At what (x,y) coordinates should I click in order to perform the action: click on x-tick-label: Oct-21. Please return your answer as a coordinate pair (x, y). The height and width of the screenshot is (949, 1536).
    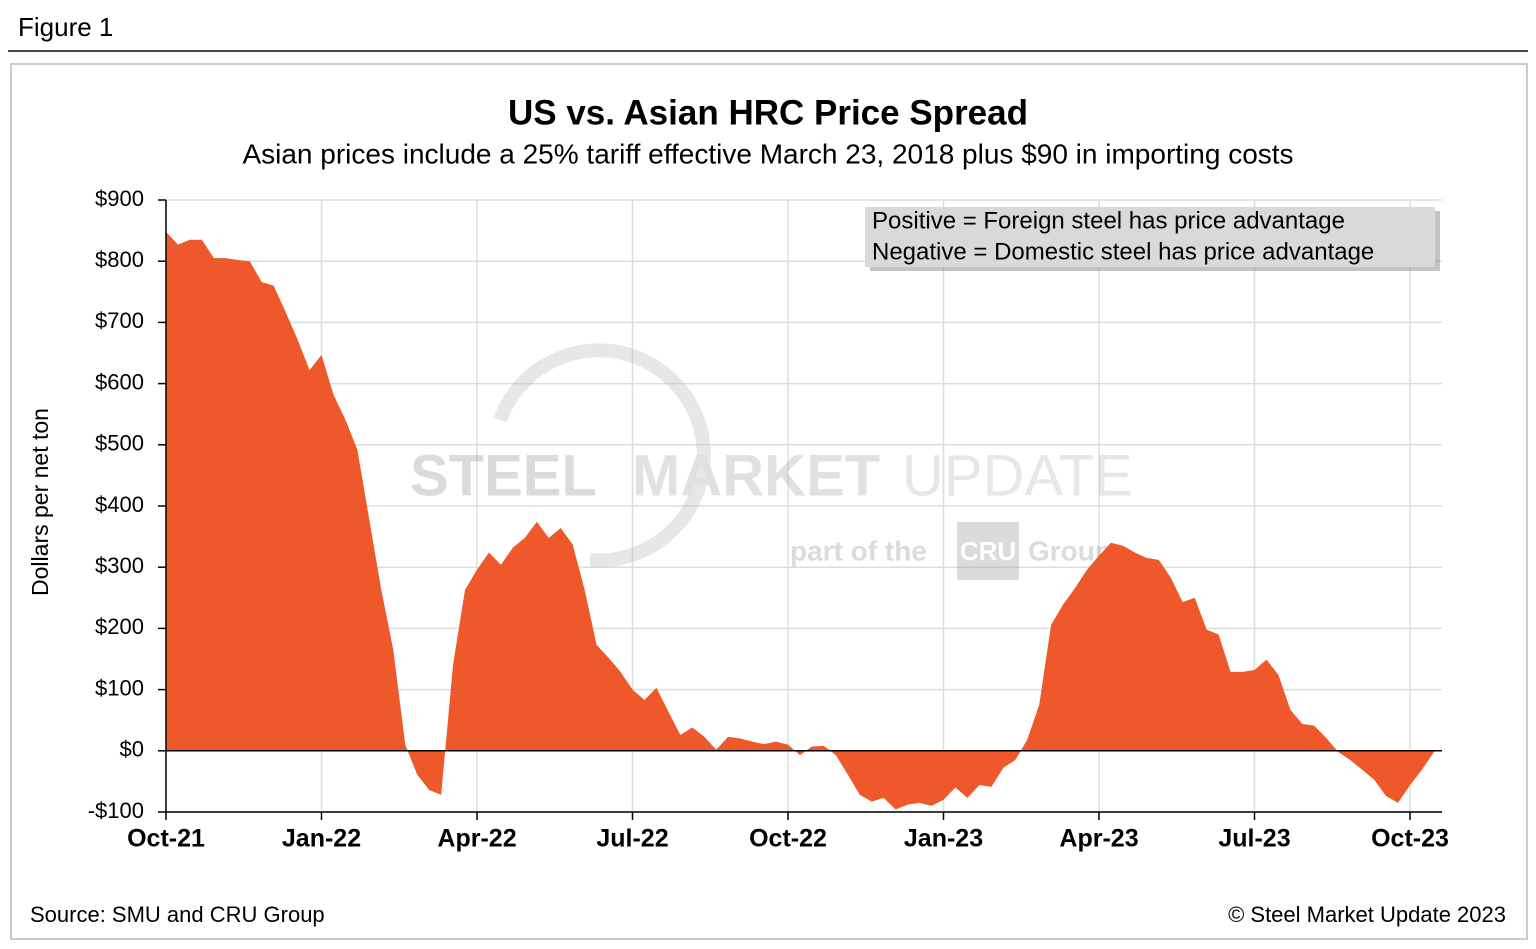
    Looking at the image, I should click on (166, 839).